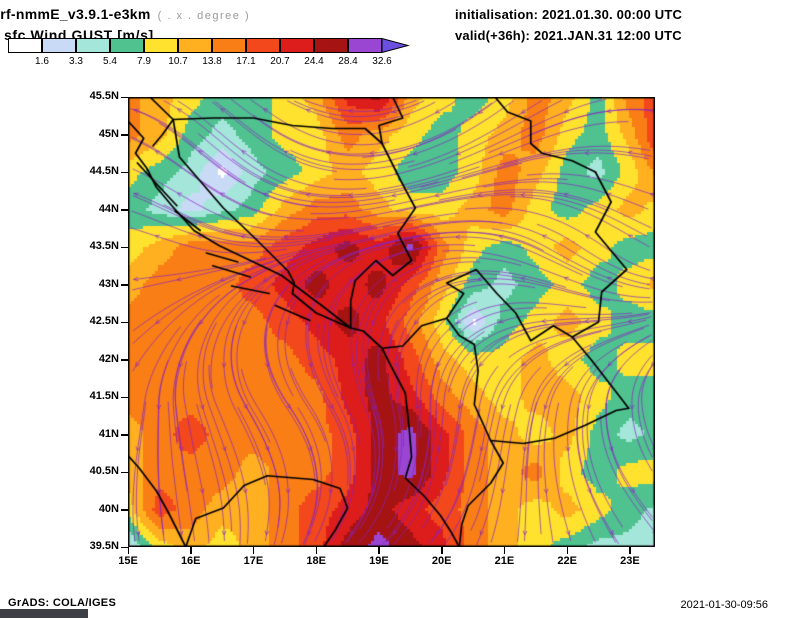 Image resolution: width=800 pixels, height=618 pixels. I want to click on creation-timestamp: 2021-01-30-09:56, so click(724, 605).